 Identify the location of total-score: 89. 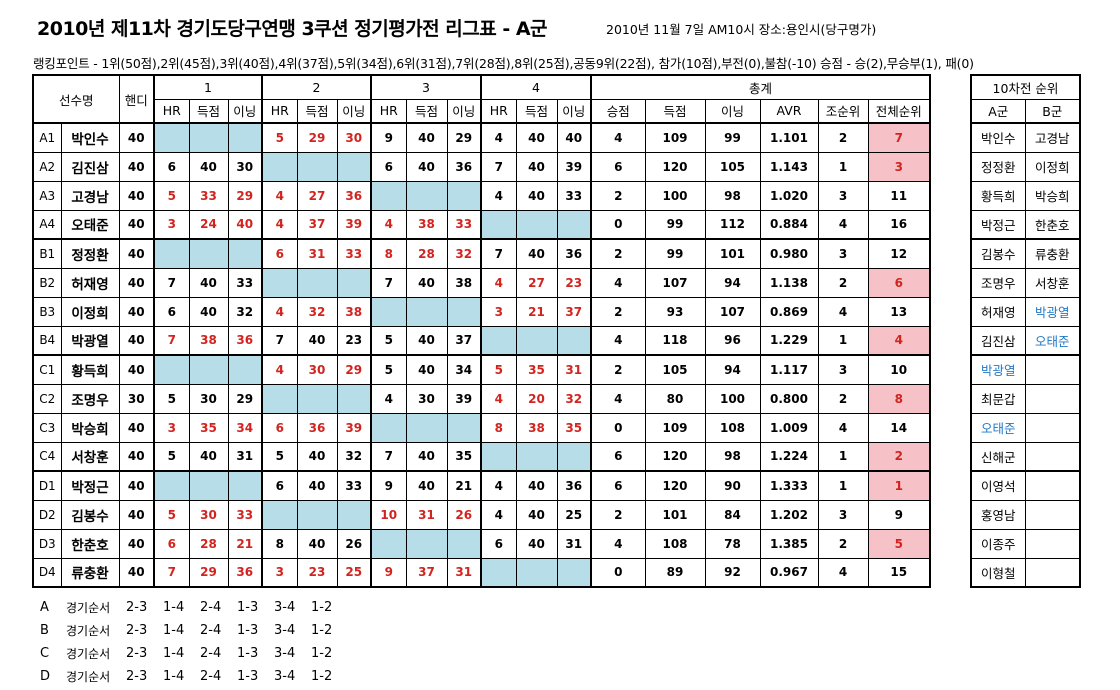
(675, 572).